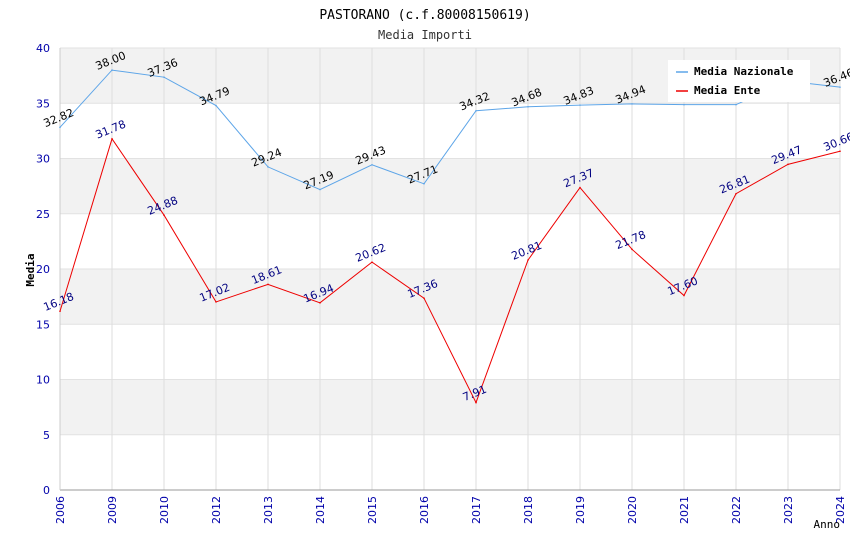 This screenshot has width=850, height=550. Describe the element at coordinates (684, 510) in the screenshot. I see `x-tick-label: 2021` at that location.